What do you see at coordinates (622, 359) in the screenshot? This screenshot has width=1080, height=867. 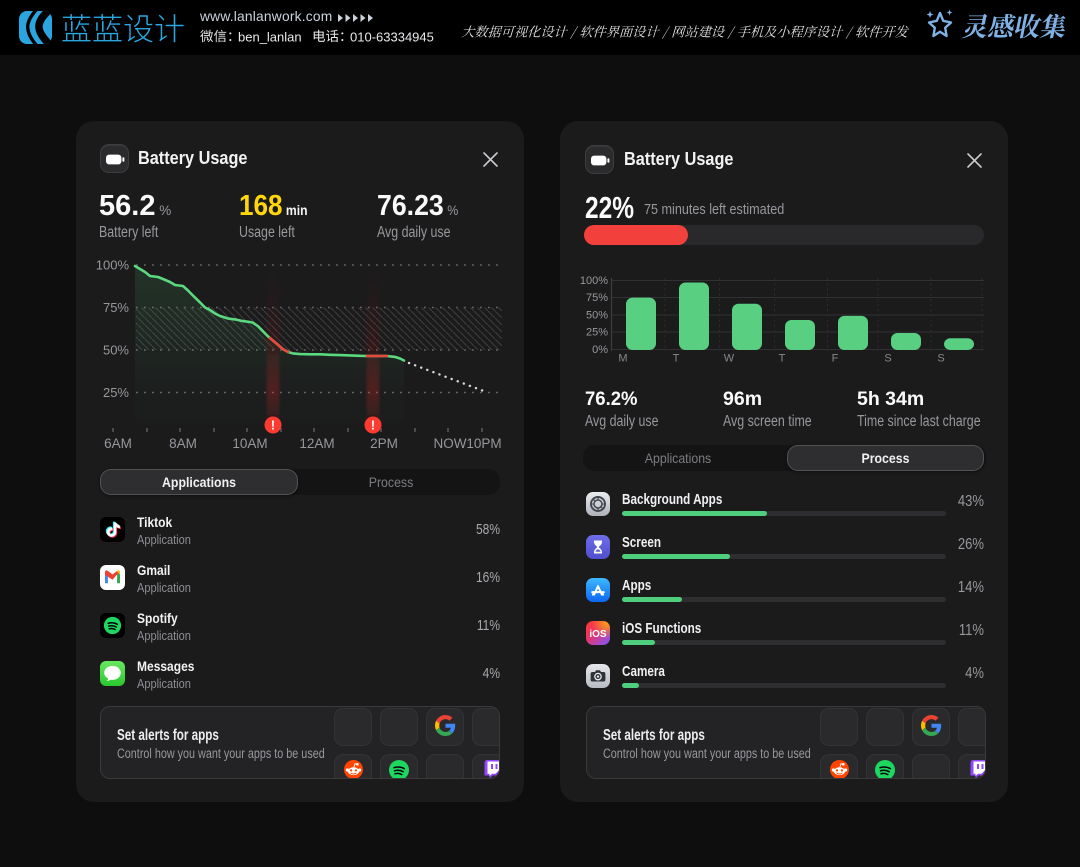 I see `svg-text: M` at bounding box center [622, 359].